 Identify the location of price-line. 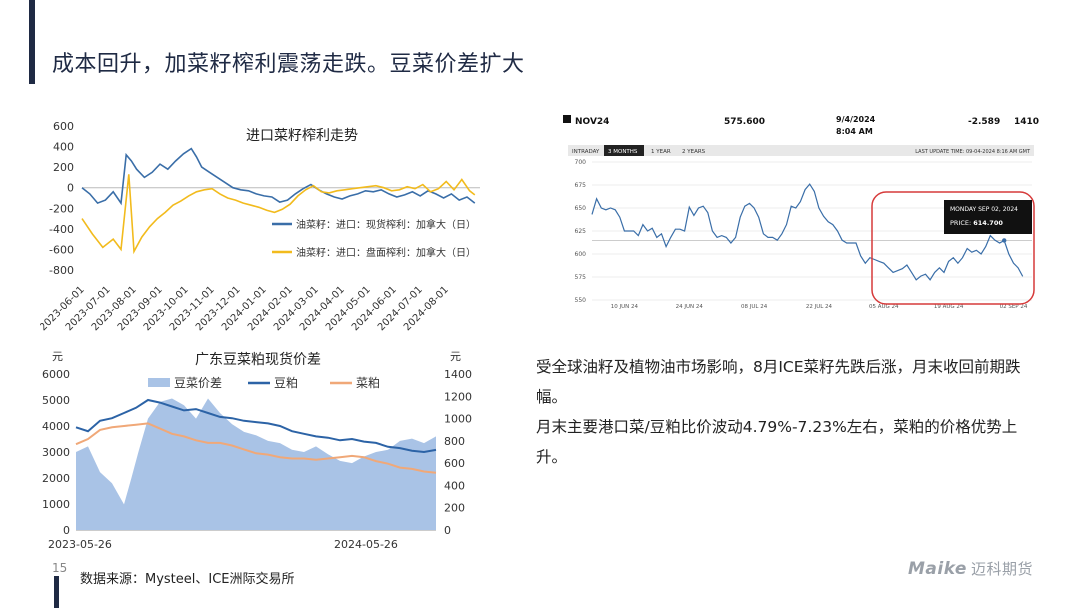
(807, 232).